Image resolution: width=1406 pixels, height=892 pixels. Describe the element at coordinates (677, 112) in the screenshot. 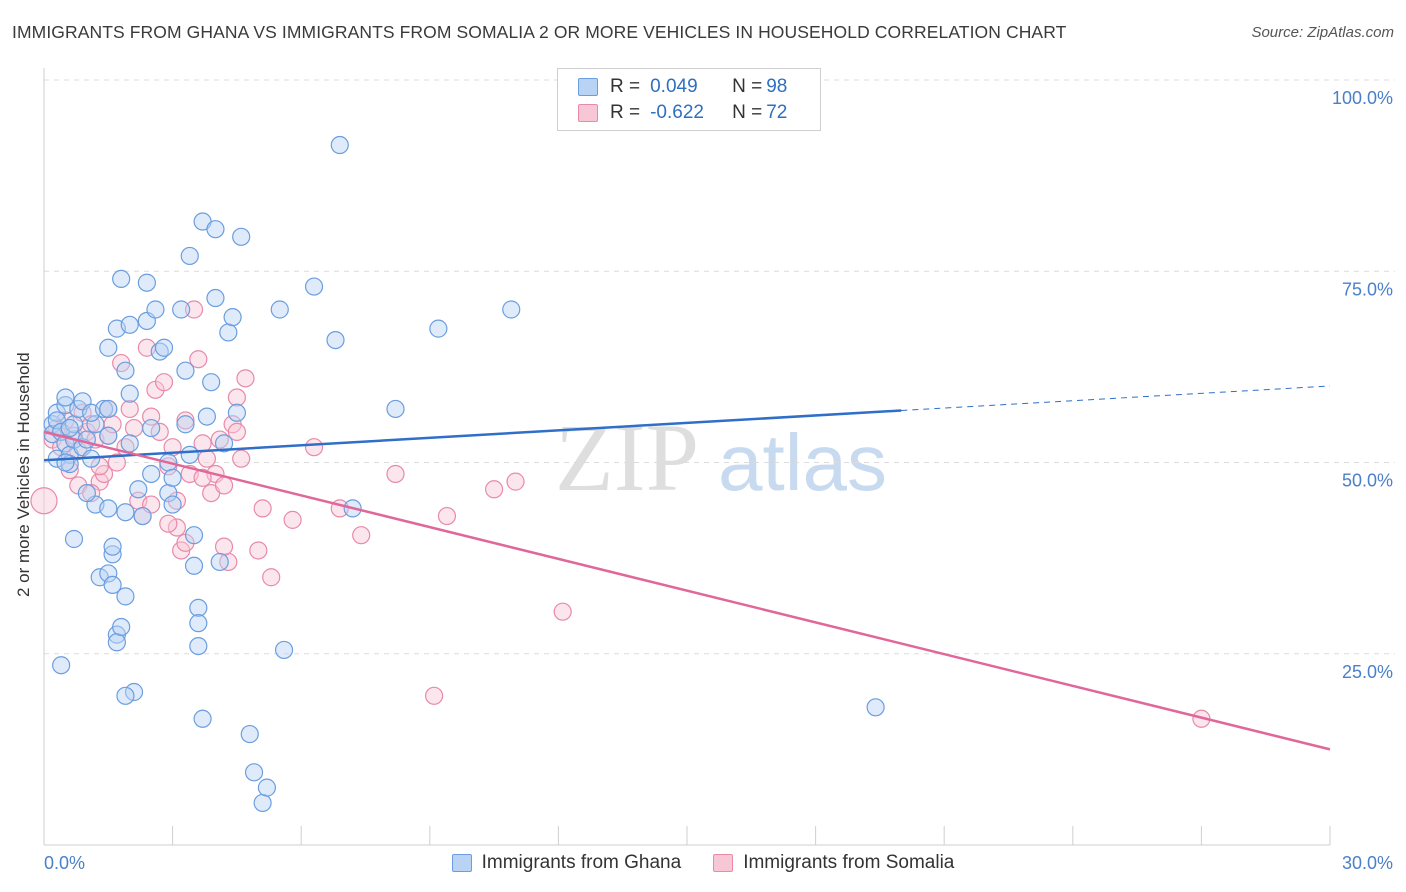

I see `legend-r-value: -0.622` at that location.